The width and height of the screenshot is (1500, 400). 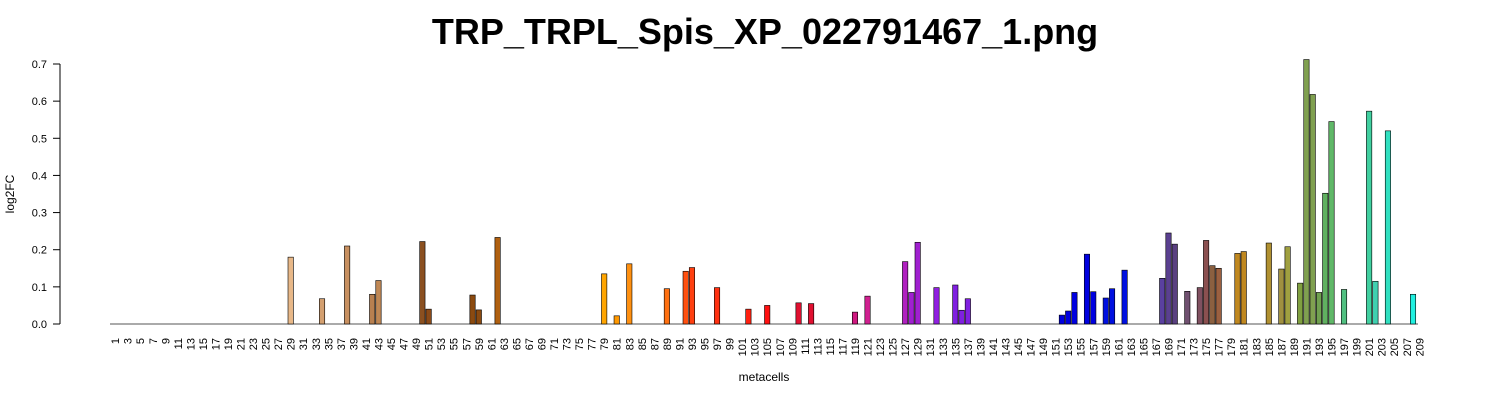 What do you see at coordinates (492, 344) in the screenshot?
I see `x-tick-label: 61` at bounding box center [492, 344].